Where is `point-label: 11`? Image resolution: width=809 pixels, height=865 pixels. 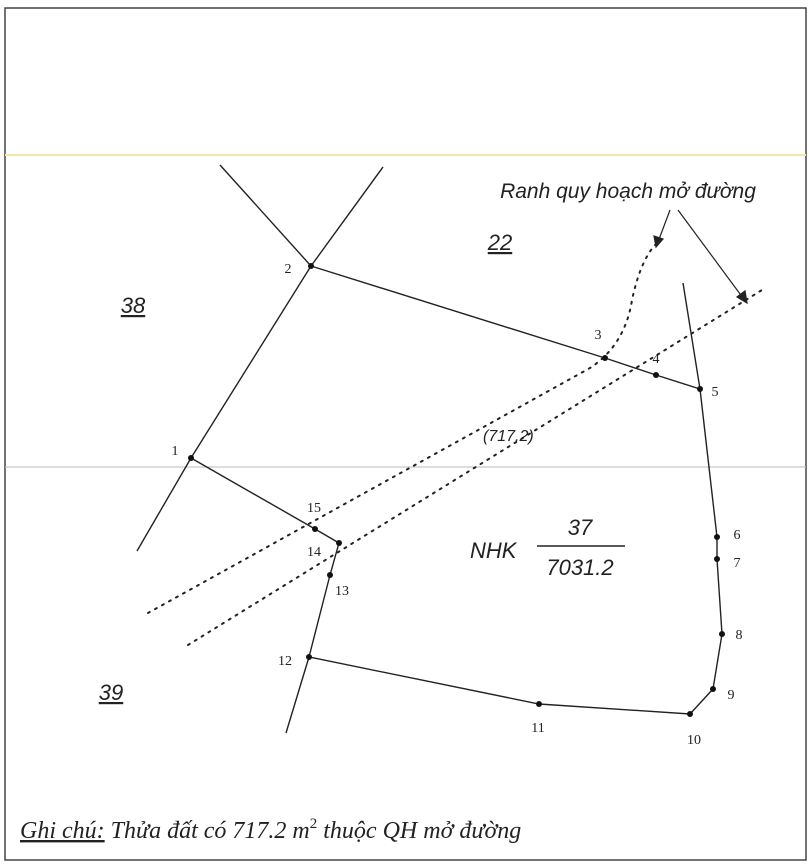 point-label: 11 is located at coordinates (537, 728).